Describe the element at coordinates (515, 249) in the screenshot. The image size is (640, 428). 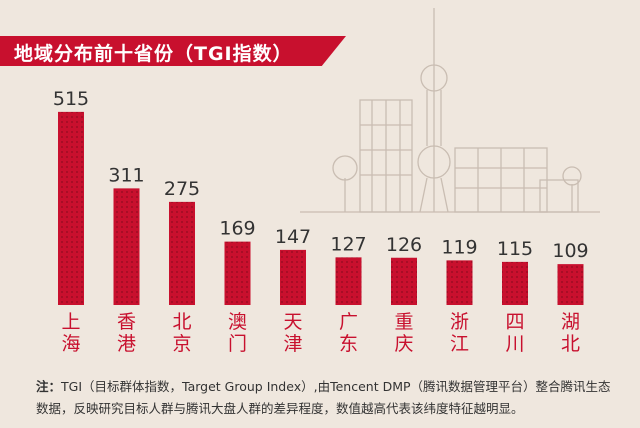
I see `bar-value-label: 115` at that location.